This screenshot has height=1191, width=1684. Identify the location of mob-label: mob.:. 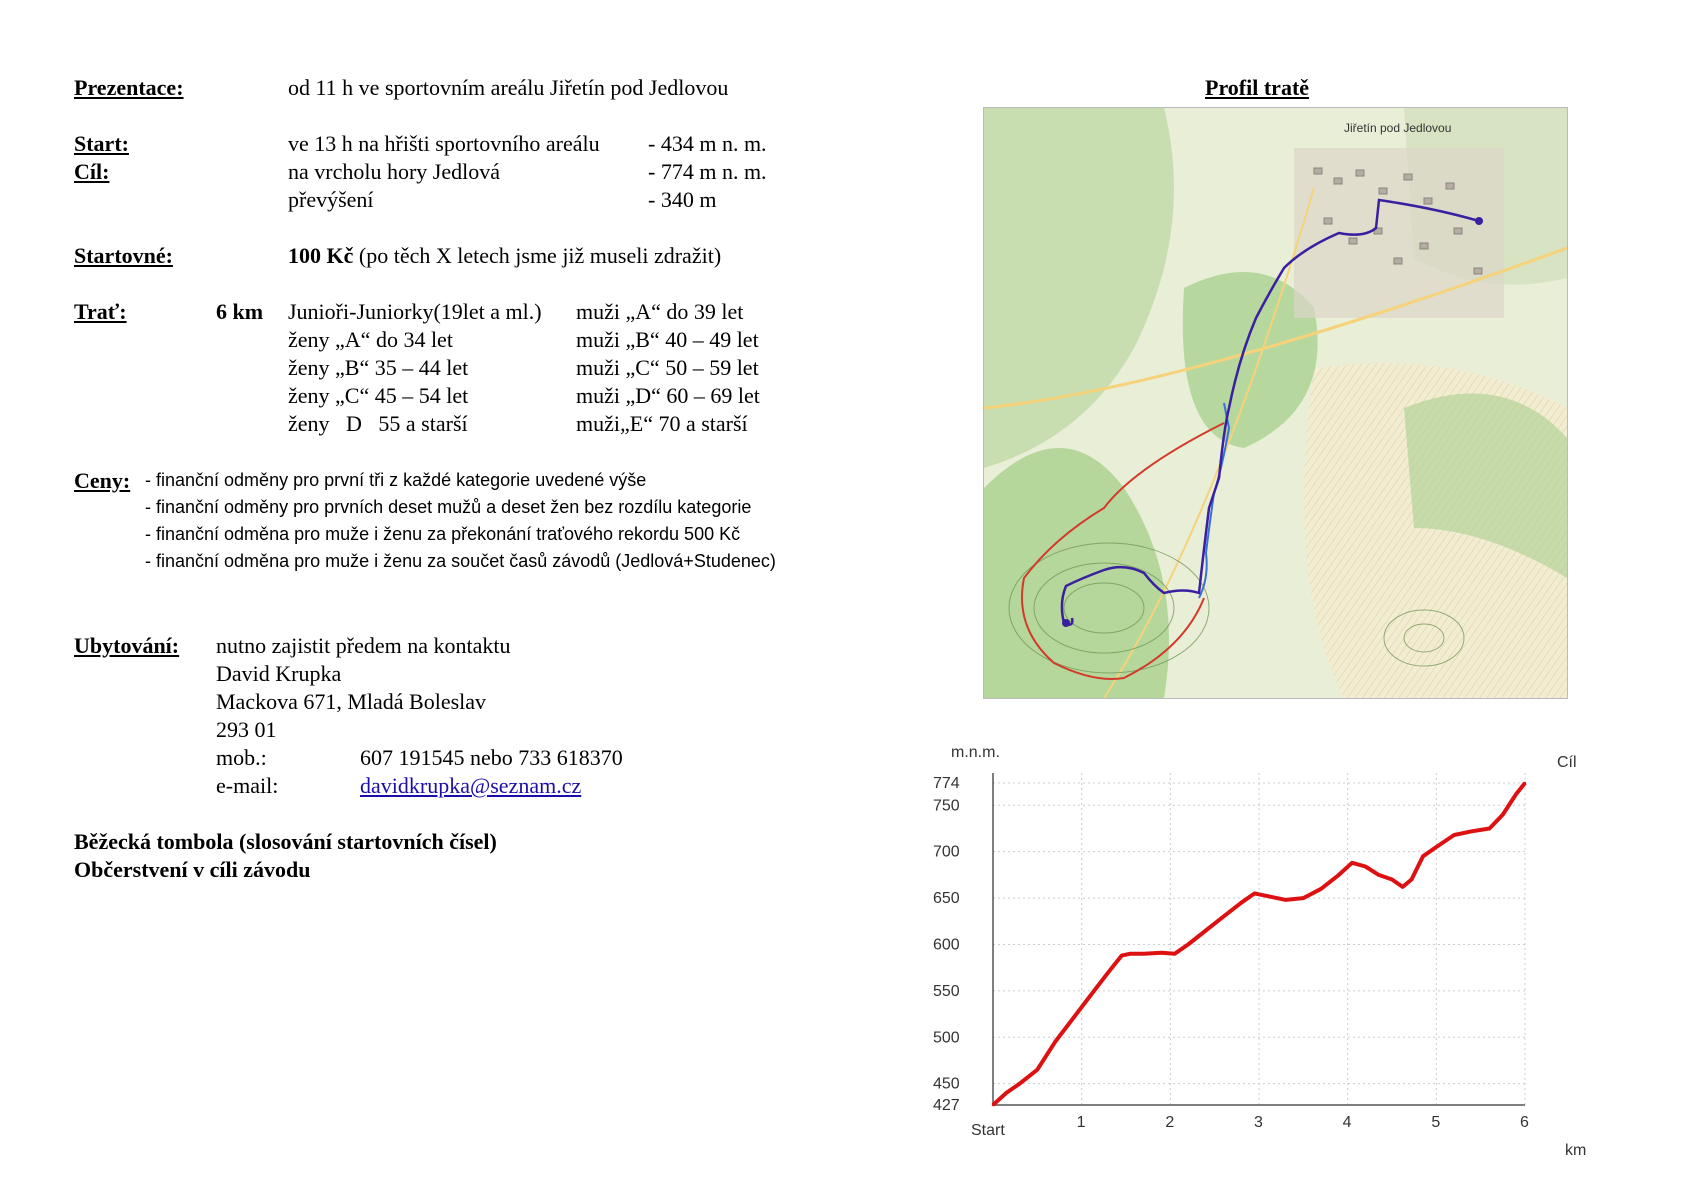
(241, 757).